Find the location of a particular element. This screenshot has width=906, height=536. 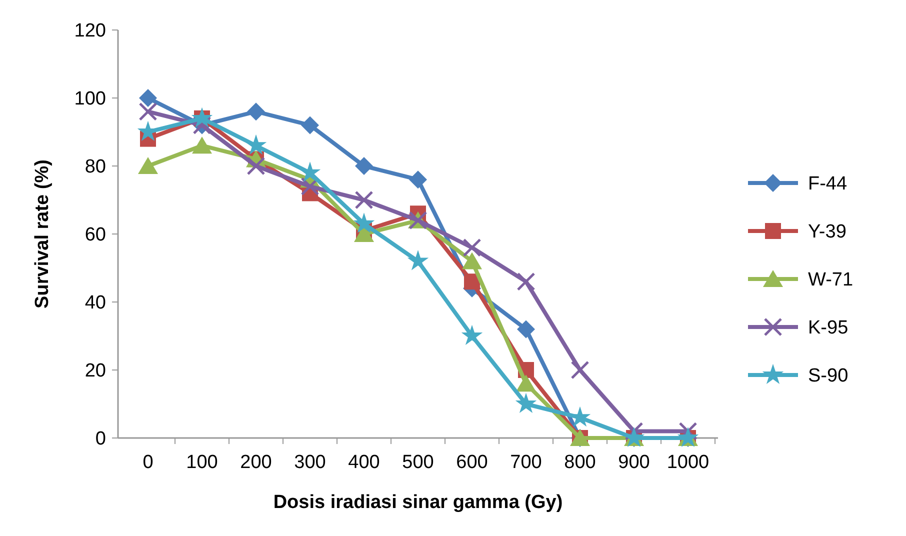

y-tick-label: 120 is located at coordinates (90, 31).